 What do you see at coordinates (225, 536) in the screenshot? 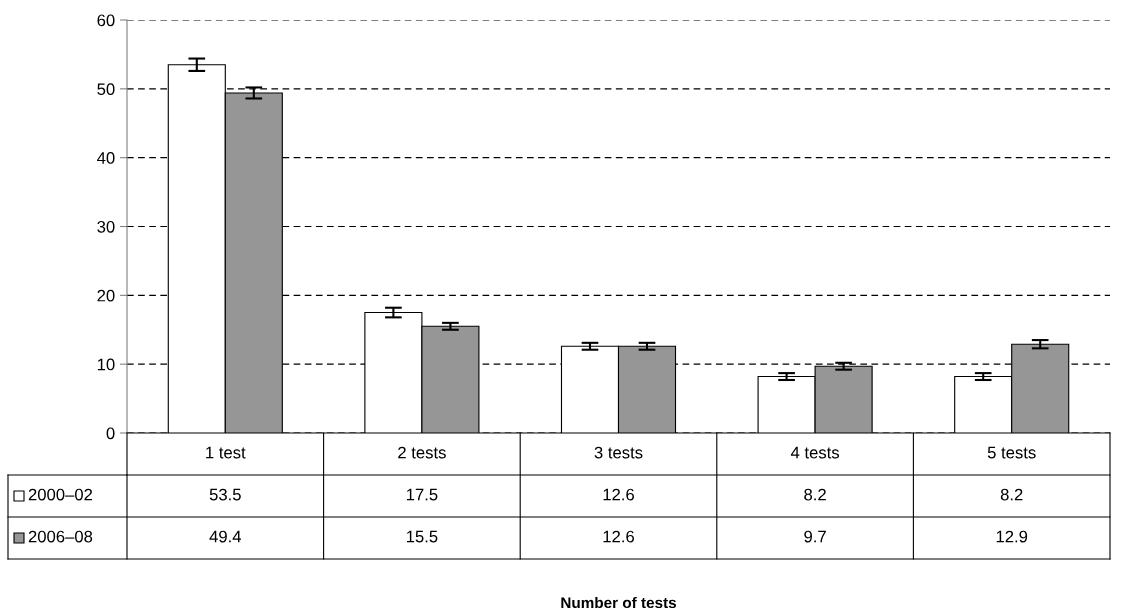
I see `data-label: 49.4` at bounding box center [225, 536].